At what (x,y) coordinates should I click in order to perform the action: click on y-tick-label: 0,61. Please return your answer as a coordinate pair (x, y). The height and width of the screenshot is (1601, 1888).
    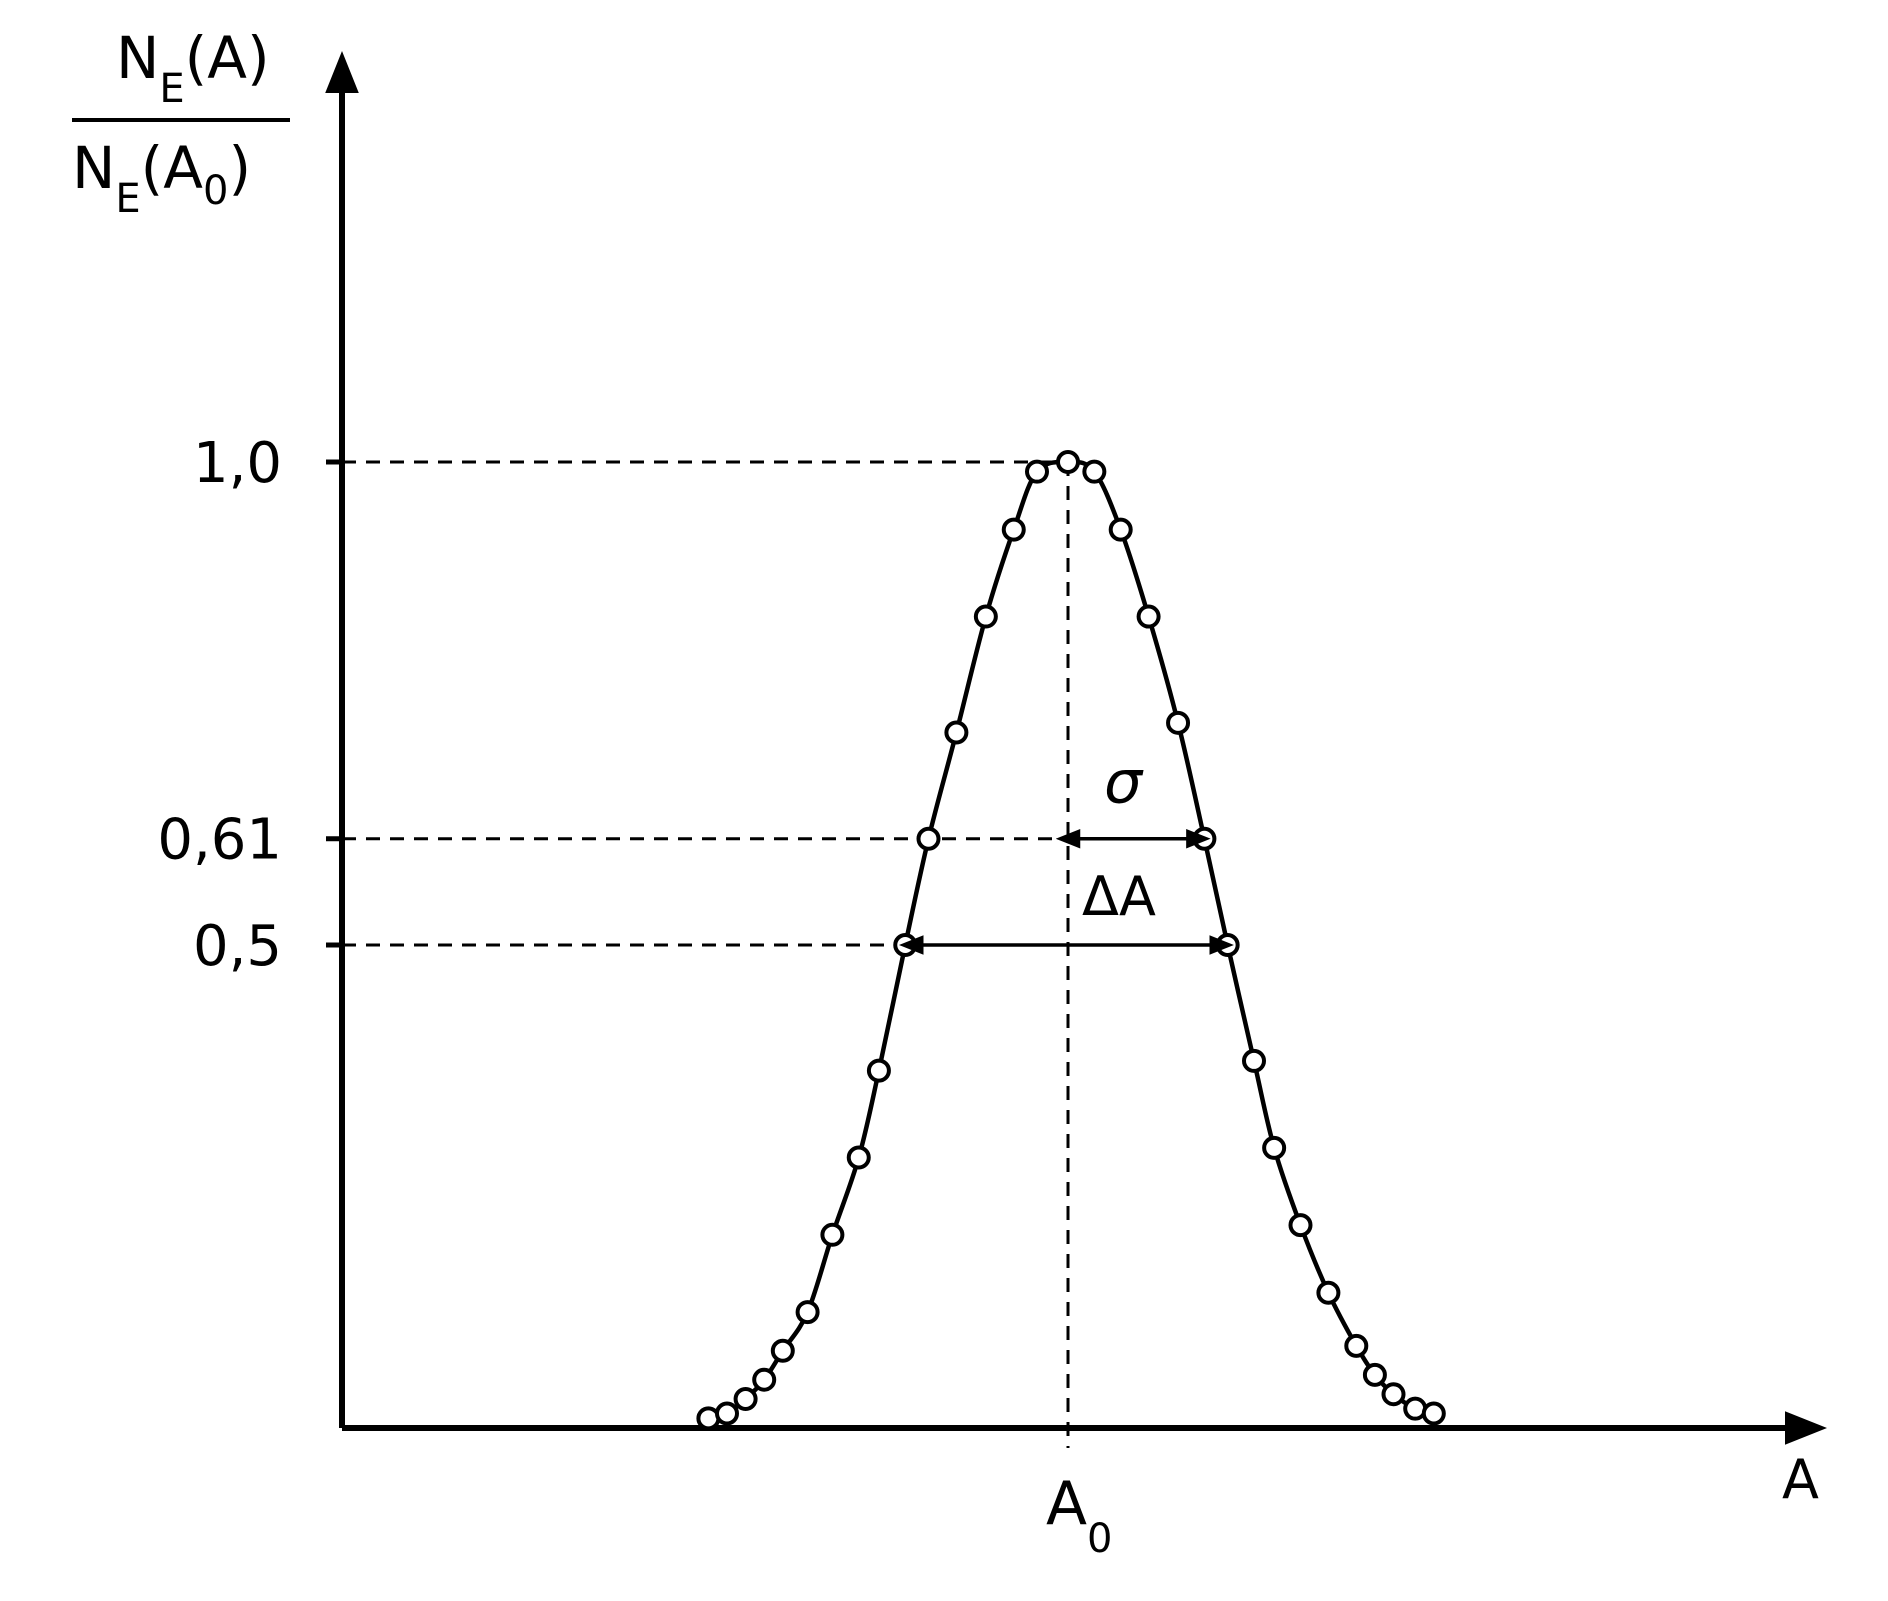
    Looking at the image, I should click on (219, 840).